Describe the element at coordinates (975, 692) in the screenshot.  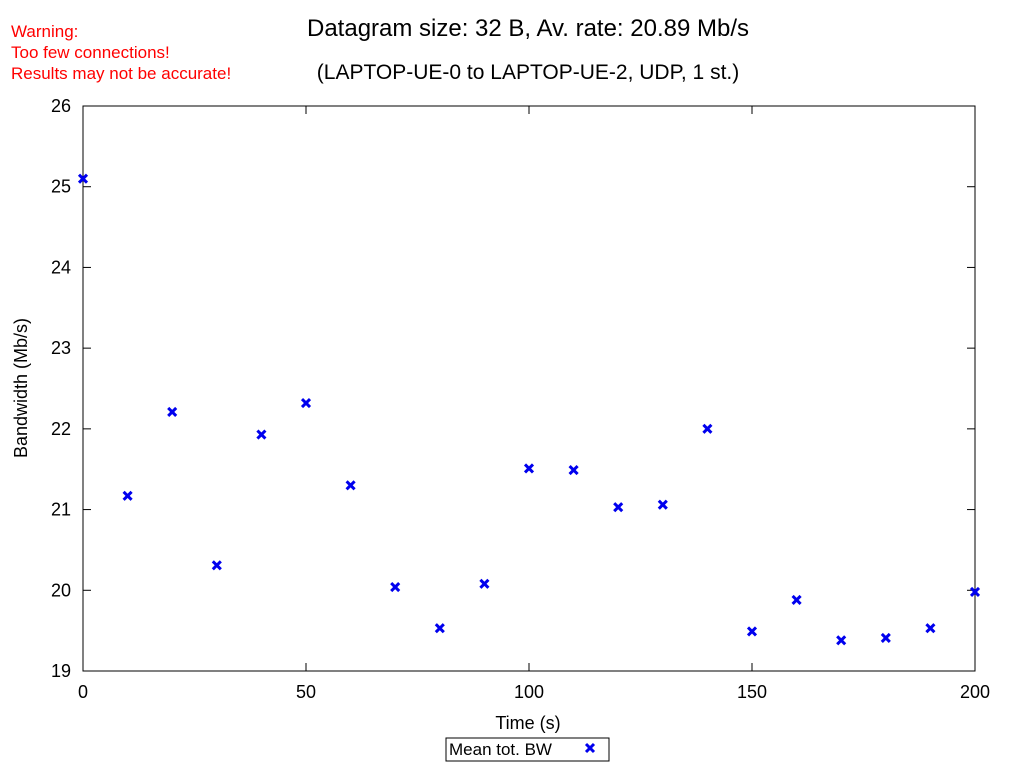
I see `x-tick-label: 200` at that location.